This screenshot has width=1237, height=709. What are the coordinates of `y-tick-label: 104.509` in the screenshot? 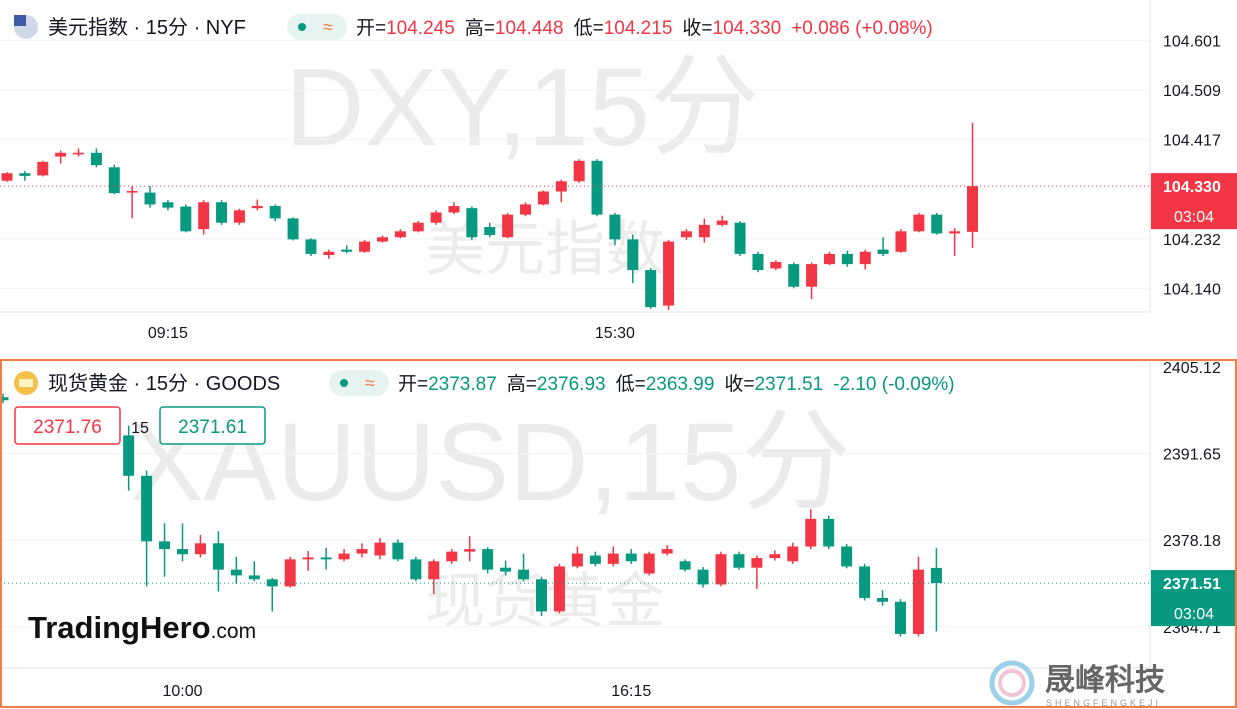 It's located at (1192, 91).